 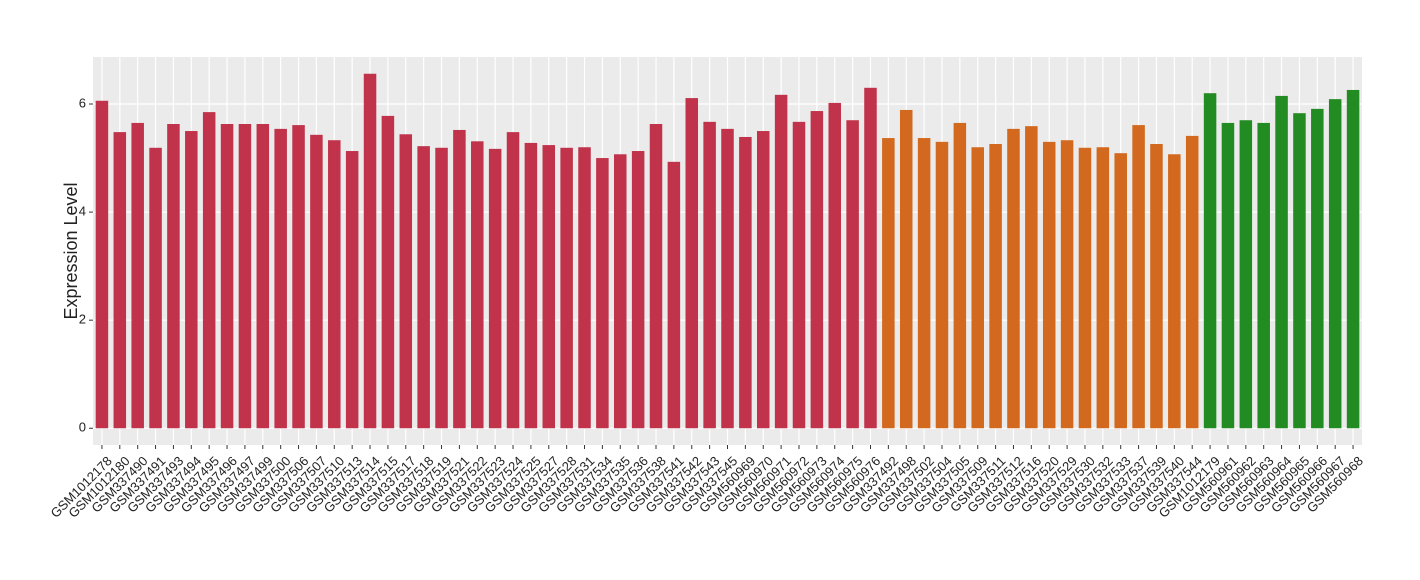 I want to click on y-tick-label: 6, so click(x=82, y=102).